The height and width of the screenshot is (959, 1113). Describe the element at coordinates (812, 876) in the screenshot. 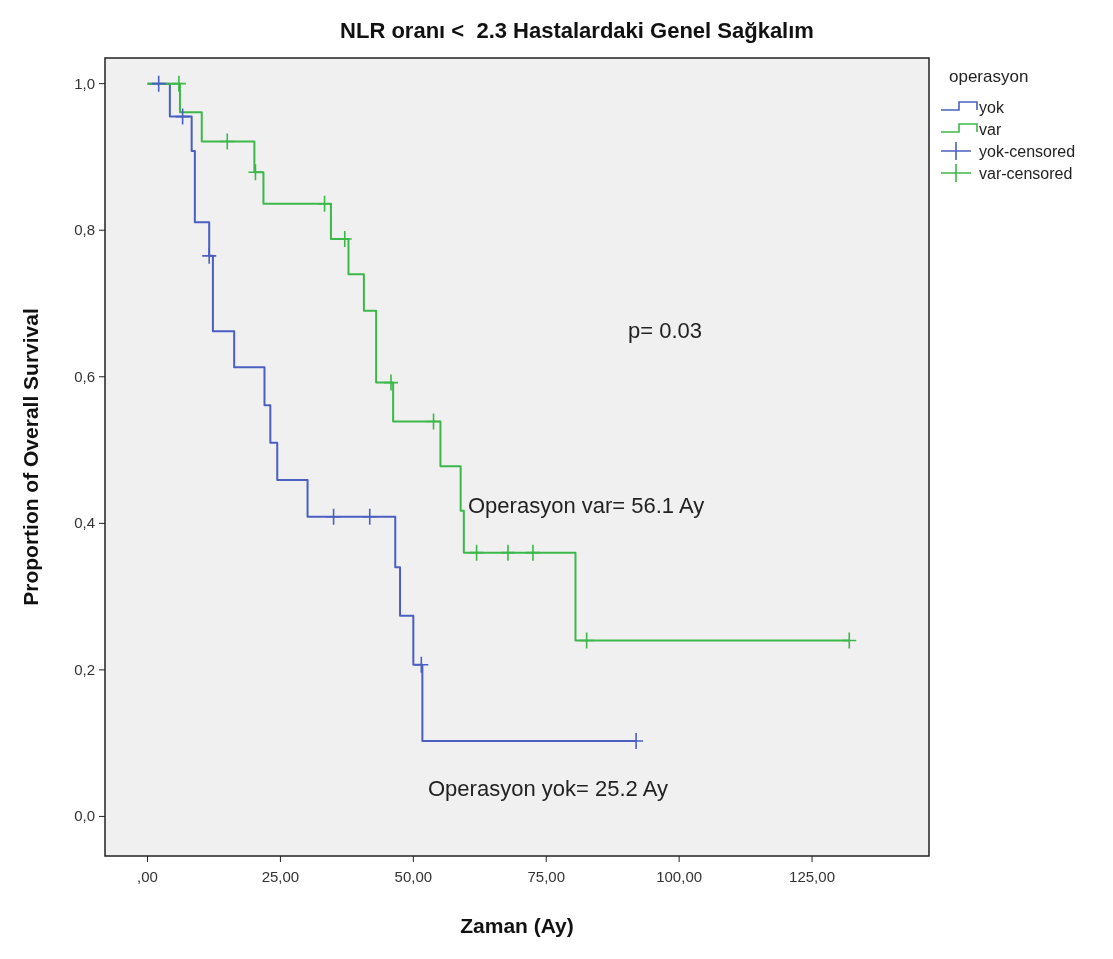

I see `x-tick-label: 125,00` at that location.